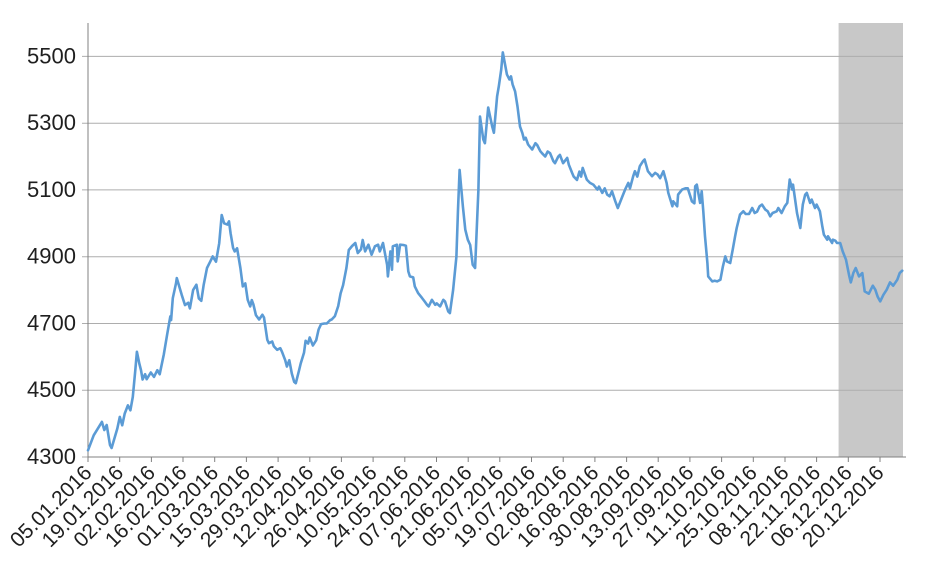 This screenshot has width=945, height=572. I want to click on y-axis-label: 4500, so click(51, 389).